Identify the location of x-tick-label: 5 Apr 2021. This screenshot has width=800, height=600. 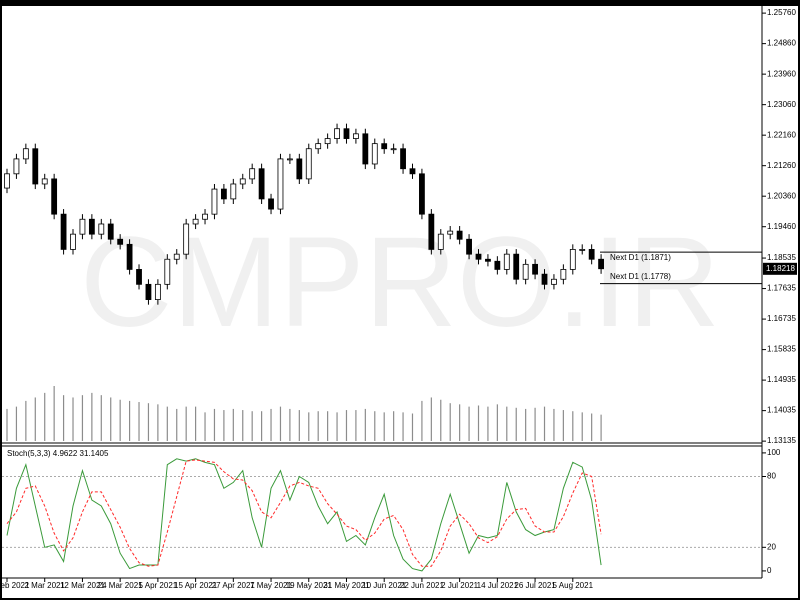
(158, 585).